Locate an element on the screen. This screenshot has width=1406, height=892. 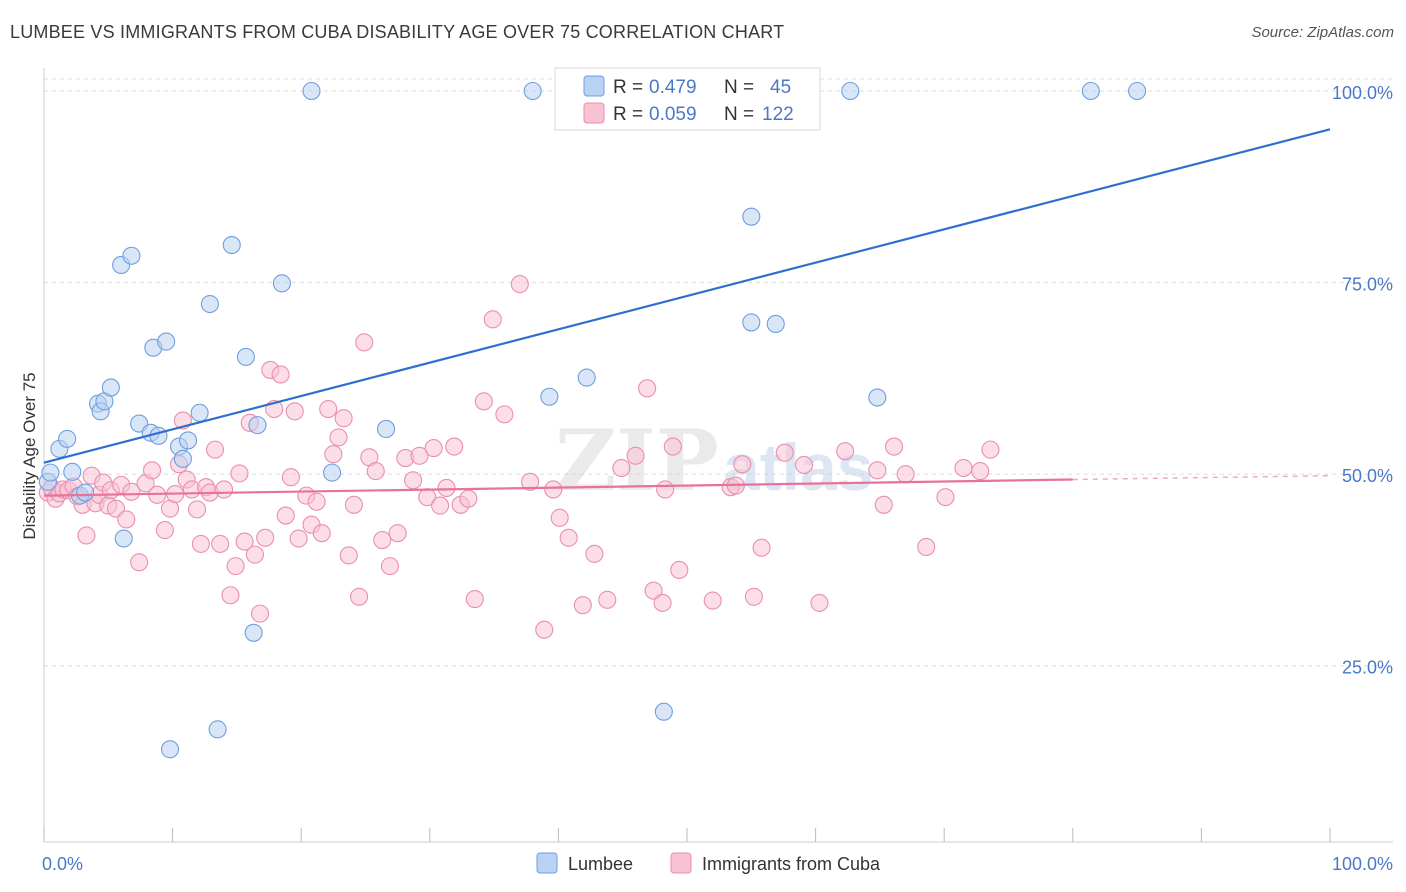
legend-n-label-lumbee: N = is located at coordinates (739, 87).